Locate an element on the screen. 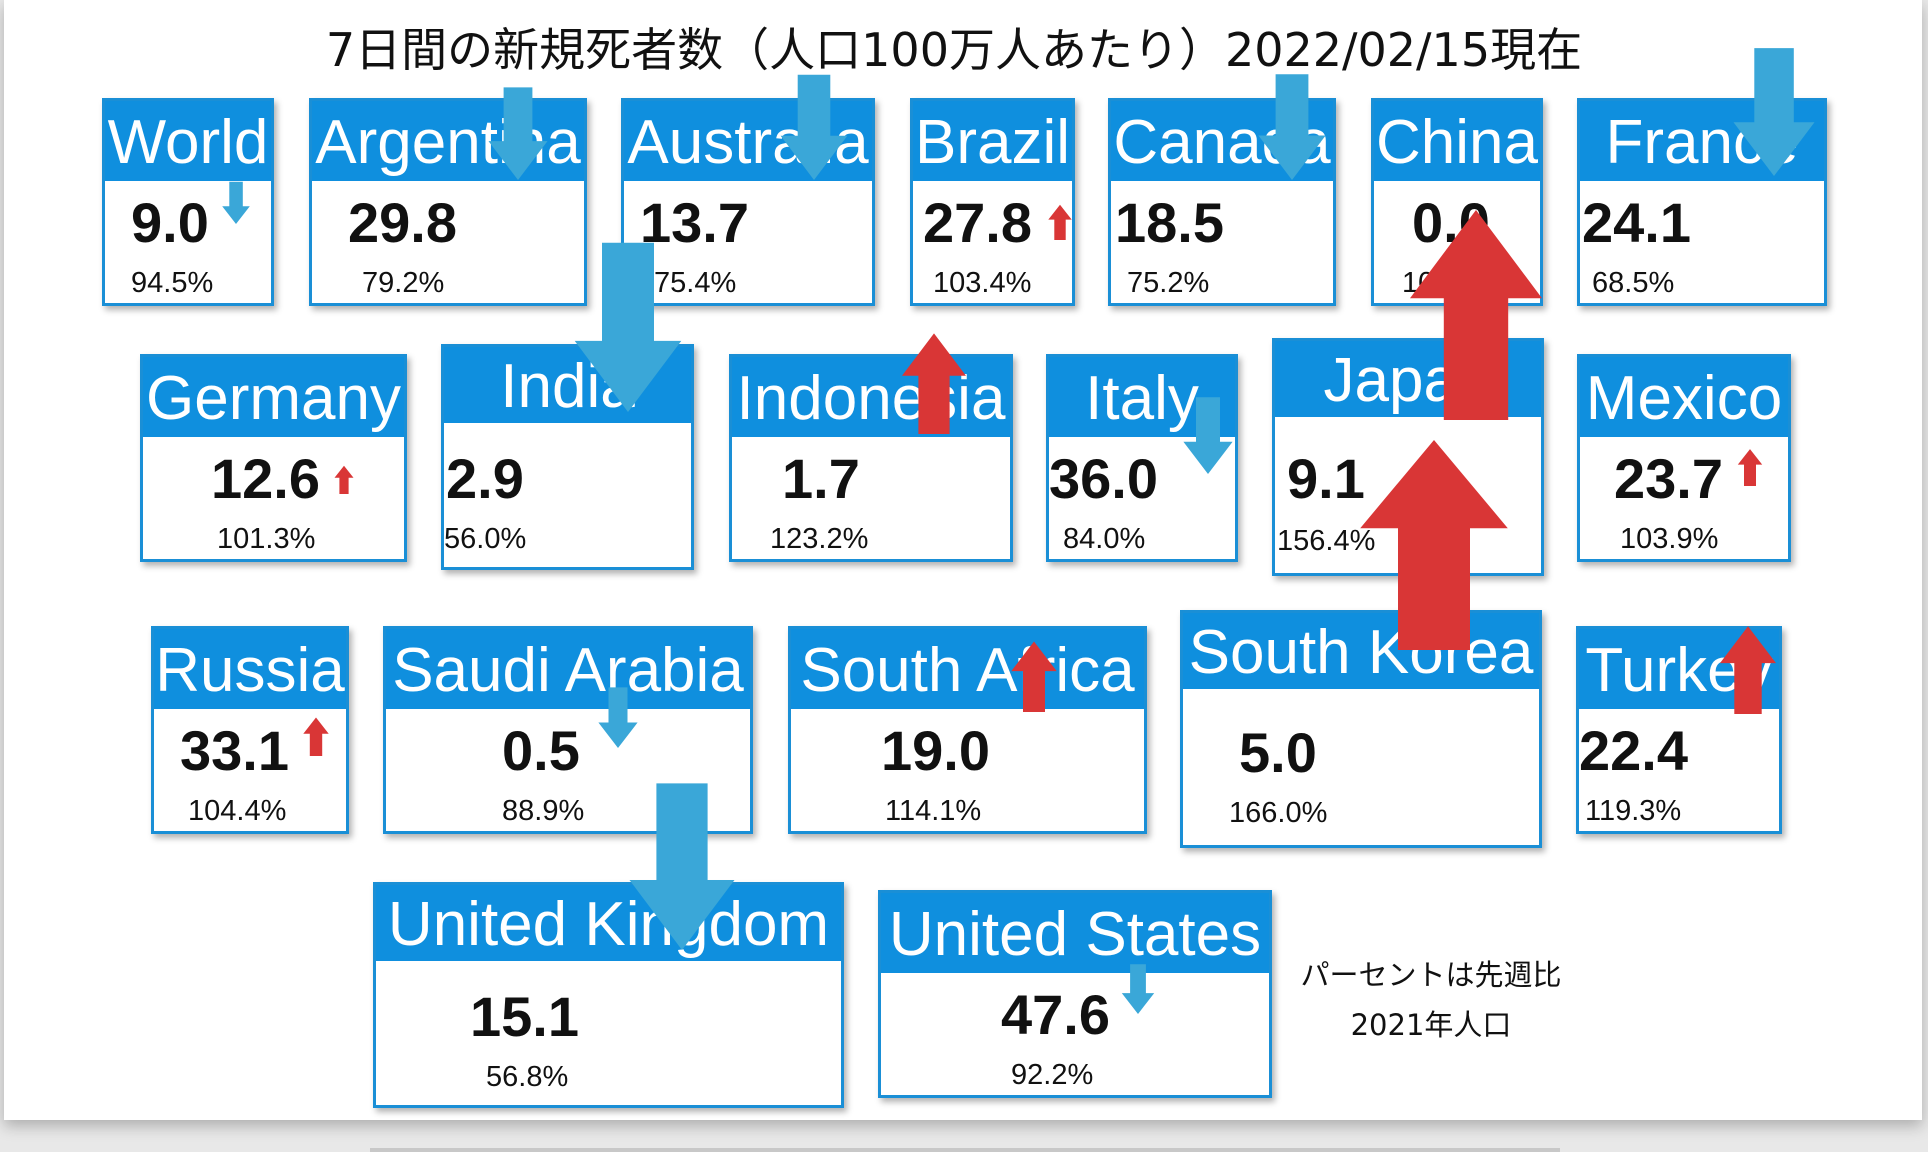 This screenshot has width=1928, height=1152. tile-country-name: China is located at coordinates (1457, 141).